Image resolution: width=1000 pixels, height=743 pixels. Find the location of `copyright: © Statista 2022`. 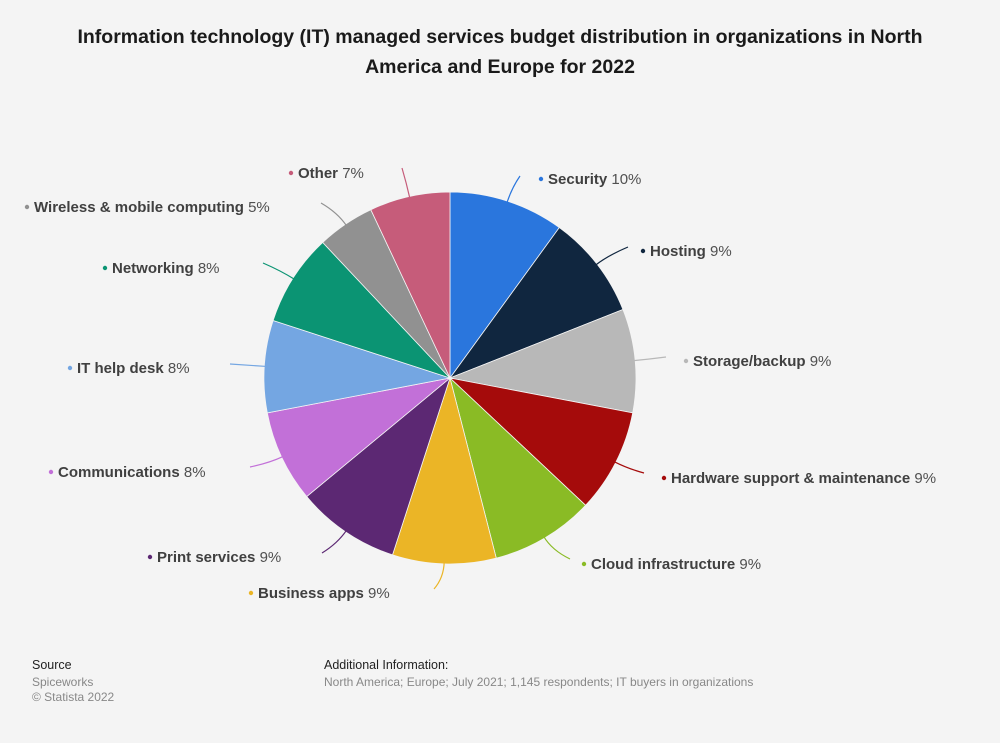

copyright: © Statista 2022 is located at coordinates (73, 697).